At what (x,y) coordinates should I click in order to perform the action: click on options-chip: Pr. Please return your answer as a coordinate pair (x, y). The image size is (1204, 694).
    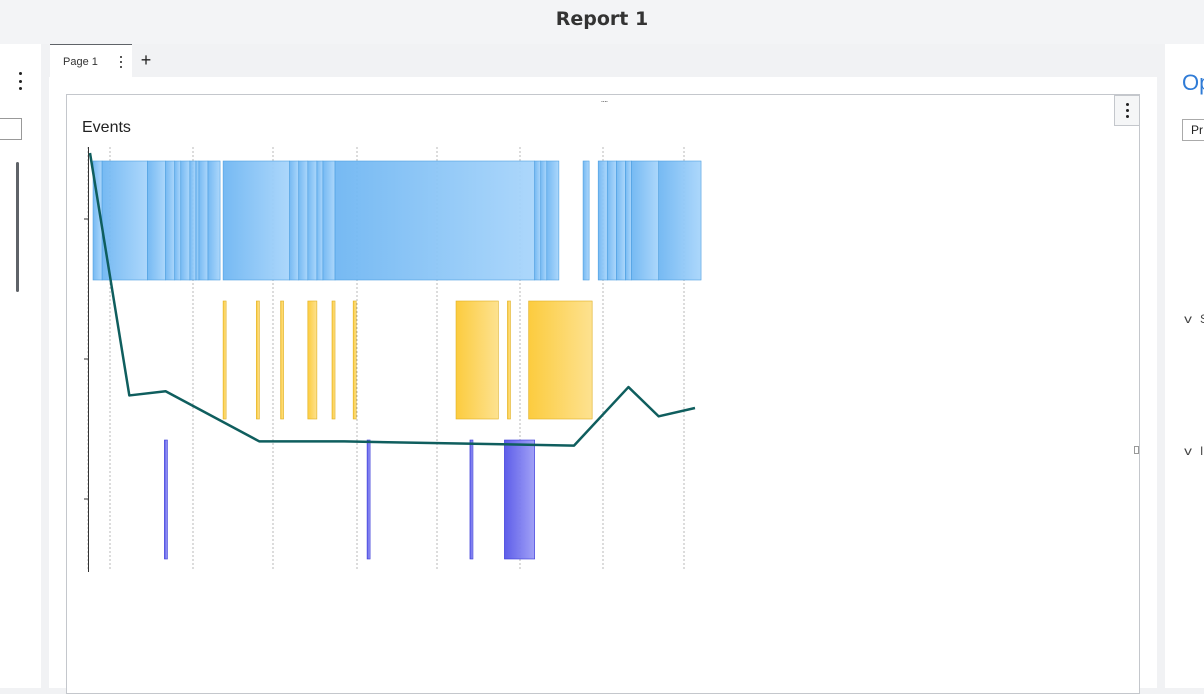
    Looking at the image, I should click on (1193, 130).